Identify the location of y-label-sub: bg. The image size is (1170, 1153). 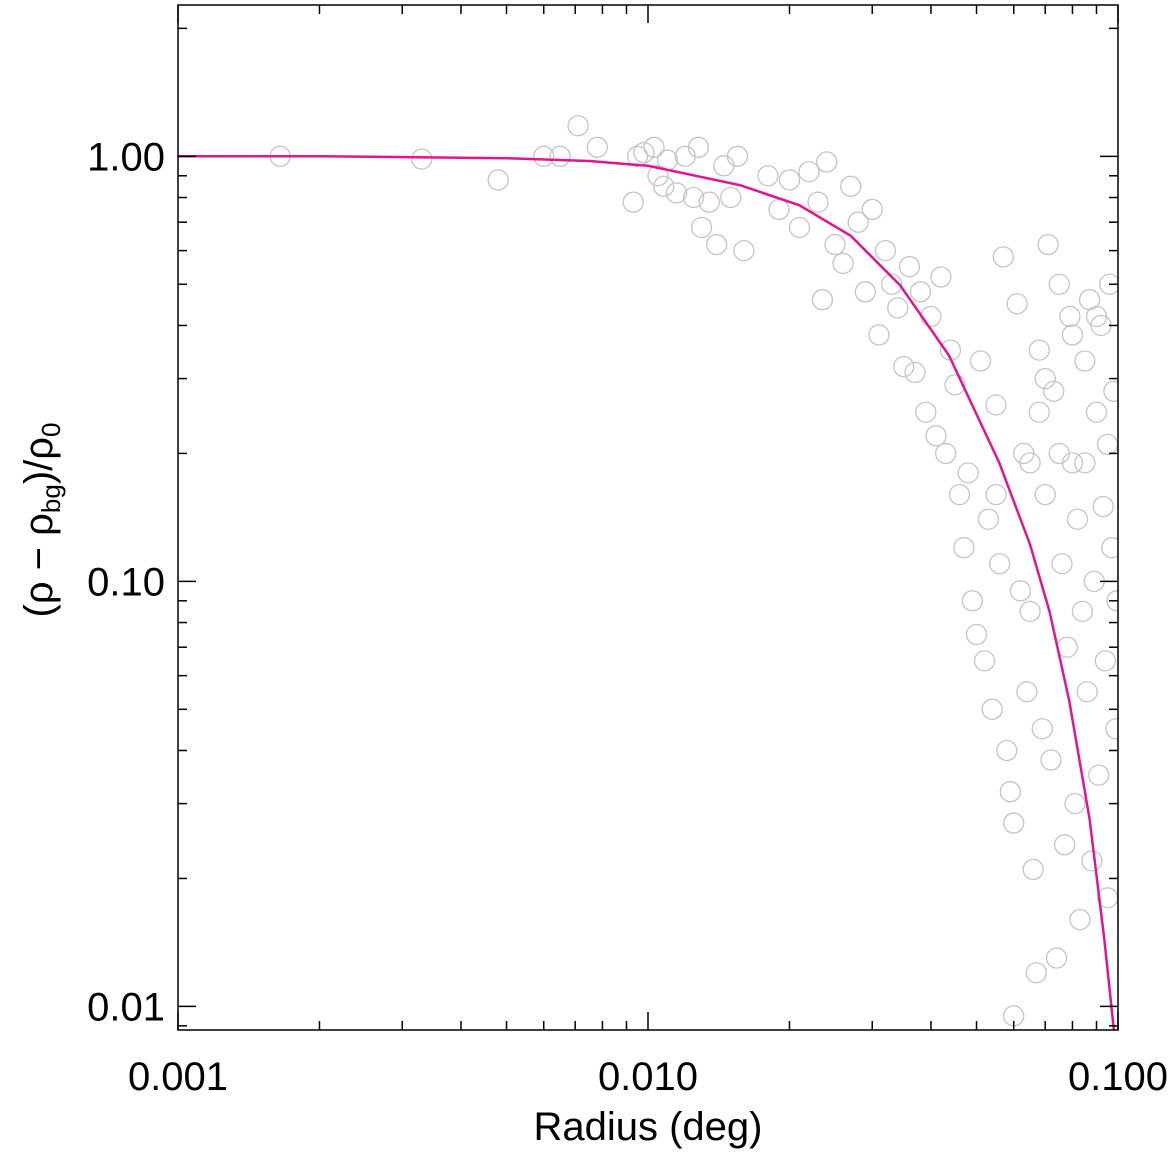
(51, 498).